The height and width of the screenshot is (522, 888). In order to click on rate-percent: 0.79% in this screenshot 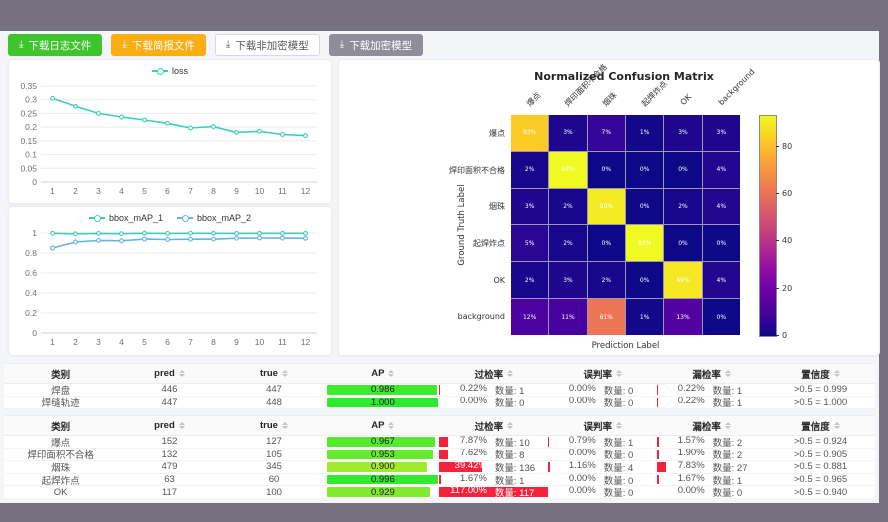, I will do `click(582, 441)`.